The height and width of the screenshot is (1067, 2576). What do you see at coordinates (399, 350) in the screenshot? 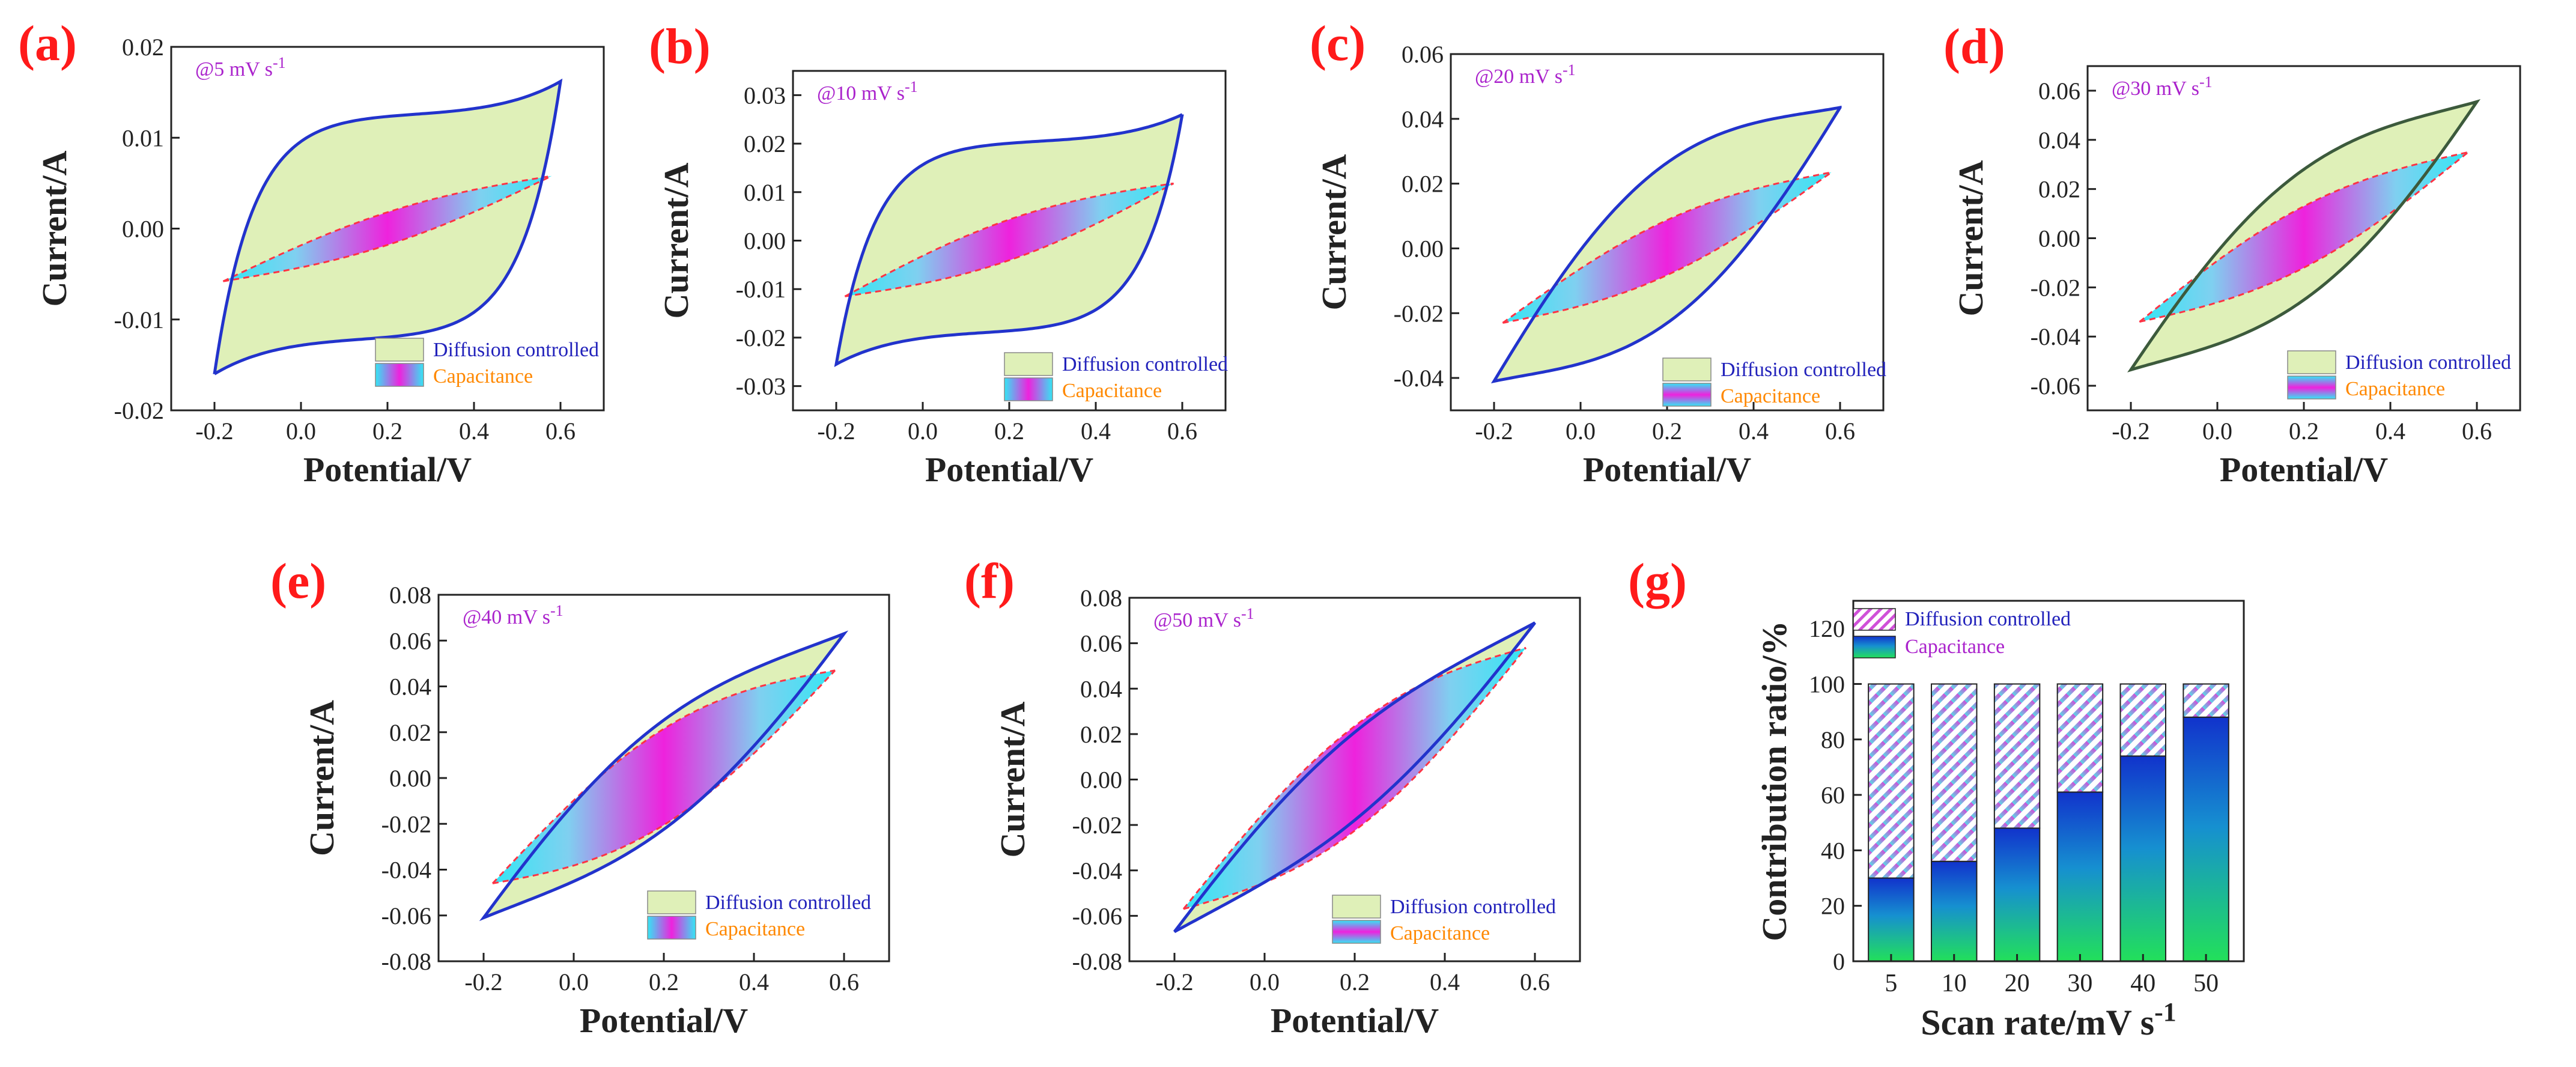
I see `legend-swatch-diffusion-a` at bounding box center [399, 350].